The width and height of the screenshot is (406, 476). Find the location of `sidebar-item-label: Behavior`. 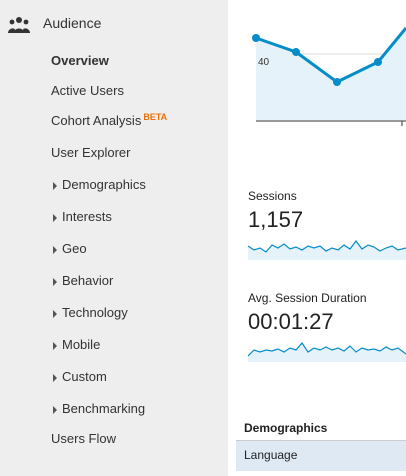

sidebar-item-label: Behavior is located at coordinates (88, 280).